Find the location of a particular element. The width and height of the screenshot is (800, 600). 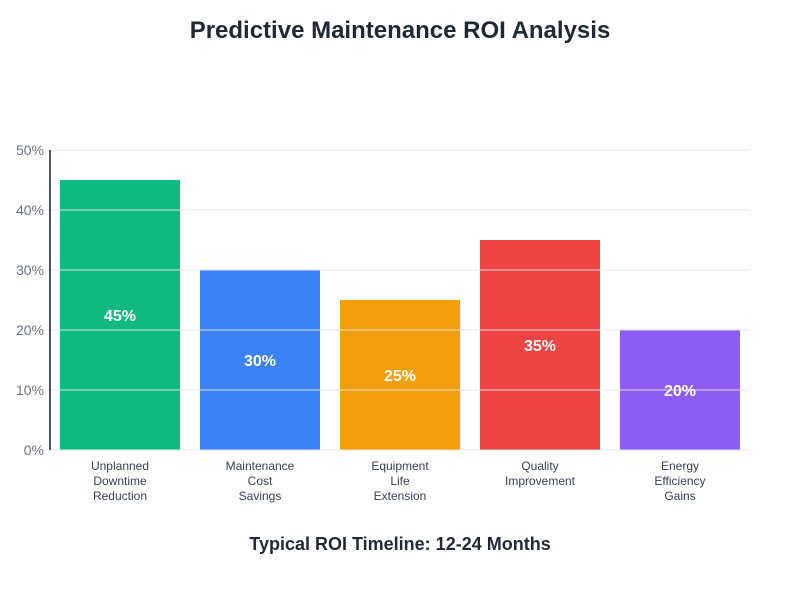

y-tick-label: 50% is located at coordinates (30, 150).